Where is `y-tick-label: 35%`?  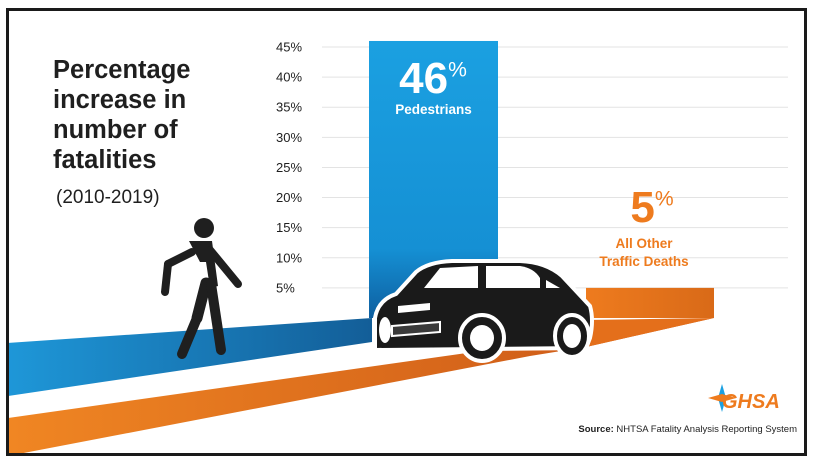 y-tick-label: 35% is located at coordinates (289, 107).